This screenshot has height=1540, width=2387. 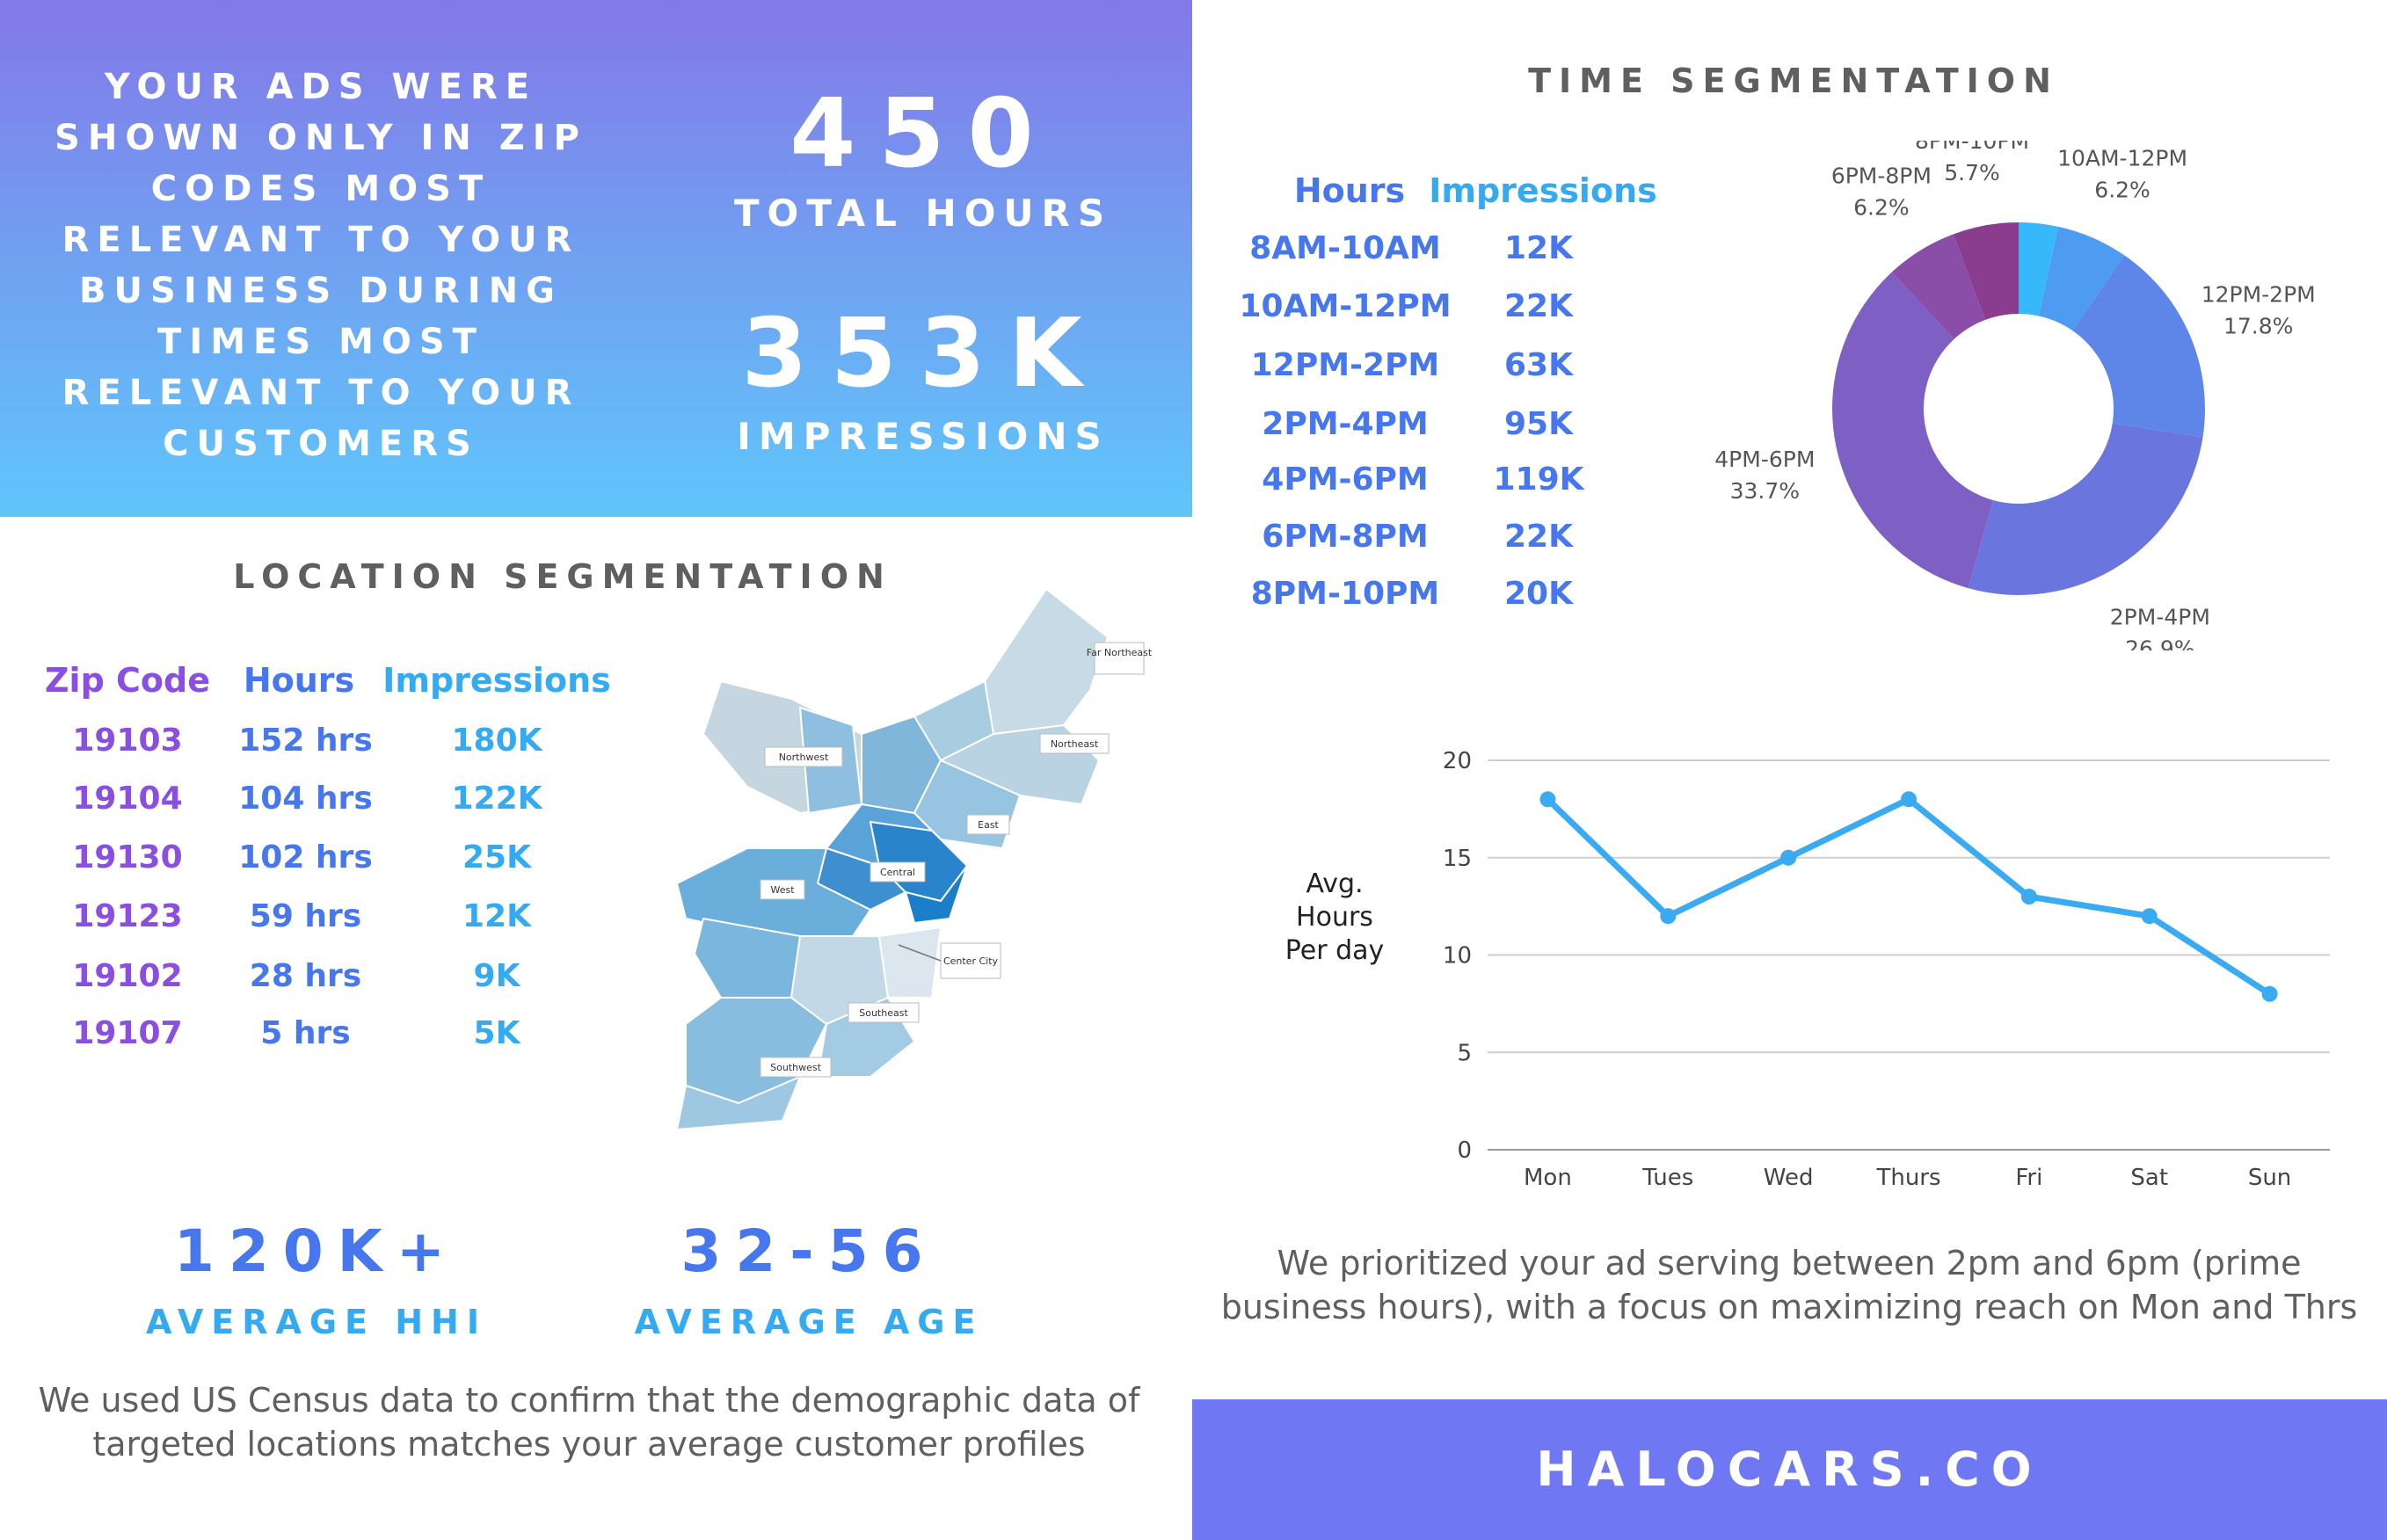 I want to click on donut-slice-label: 6PM-8PM, so click(x=1881, y=175).